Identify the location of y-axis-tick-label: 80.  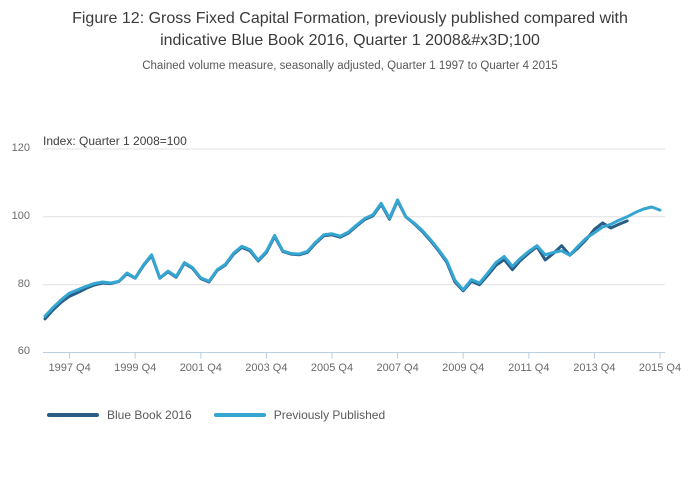
(23, 284).